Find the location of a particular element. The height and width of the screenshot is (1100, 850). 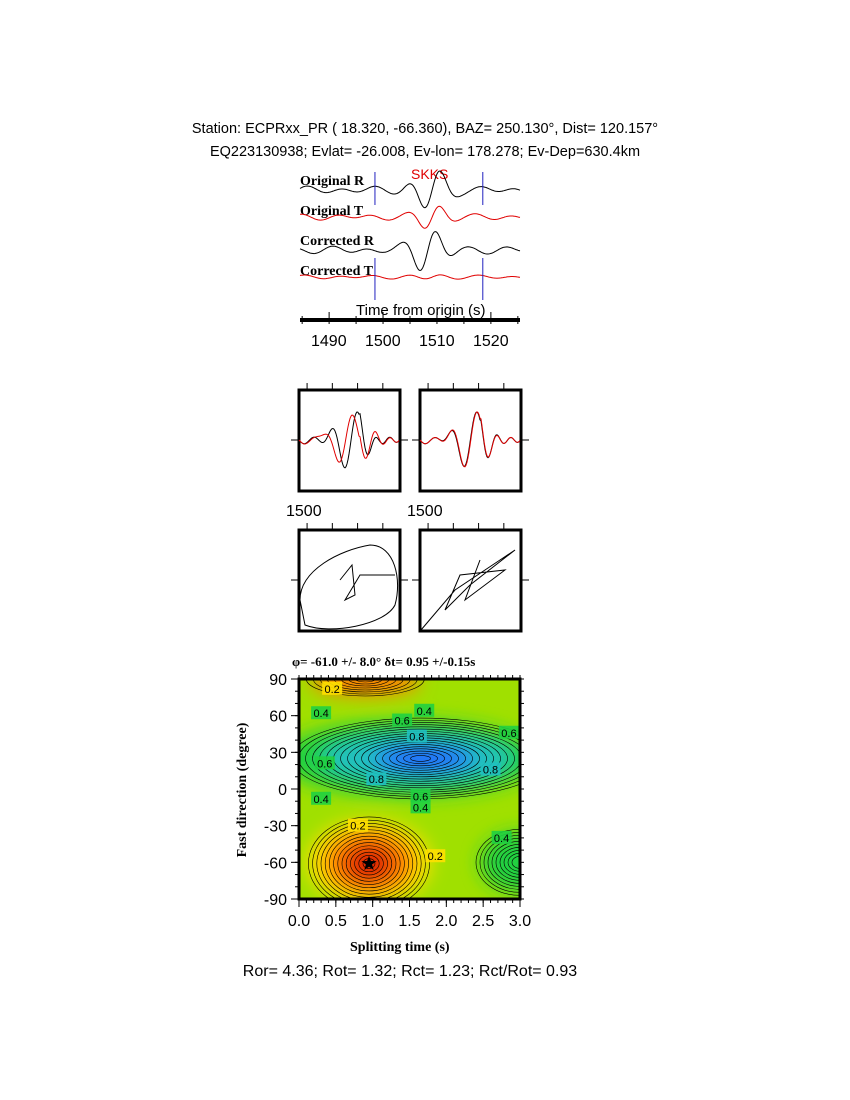

particle-motion-original is located at coordinates (348, 587).